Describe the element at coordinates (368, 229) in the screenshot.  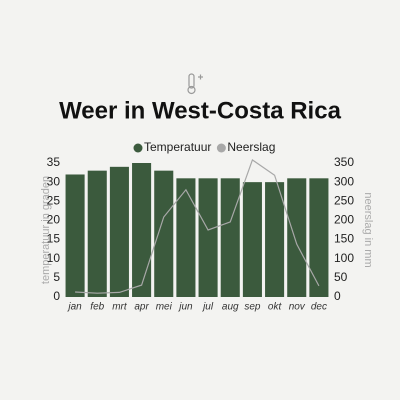
I see `y2-axis-label: neerslag in mm` at that location.